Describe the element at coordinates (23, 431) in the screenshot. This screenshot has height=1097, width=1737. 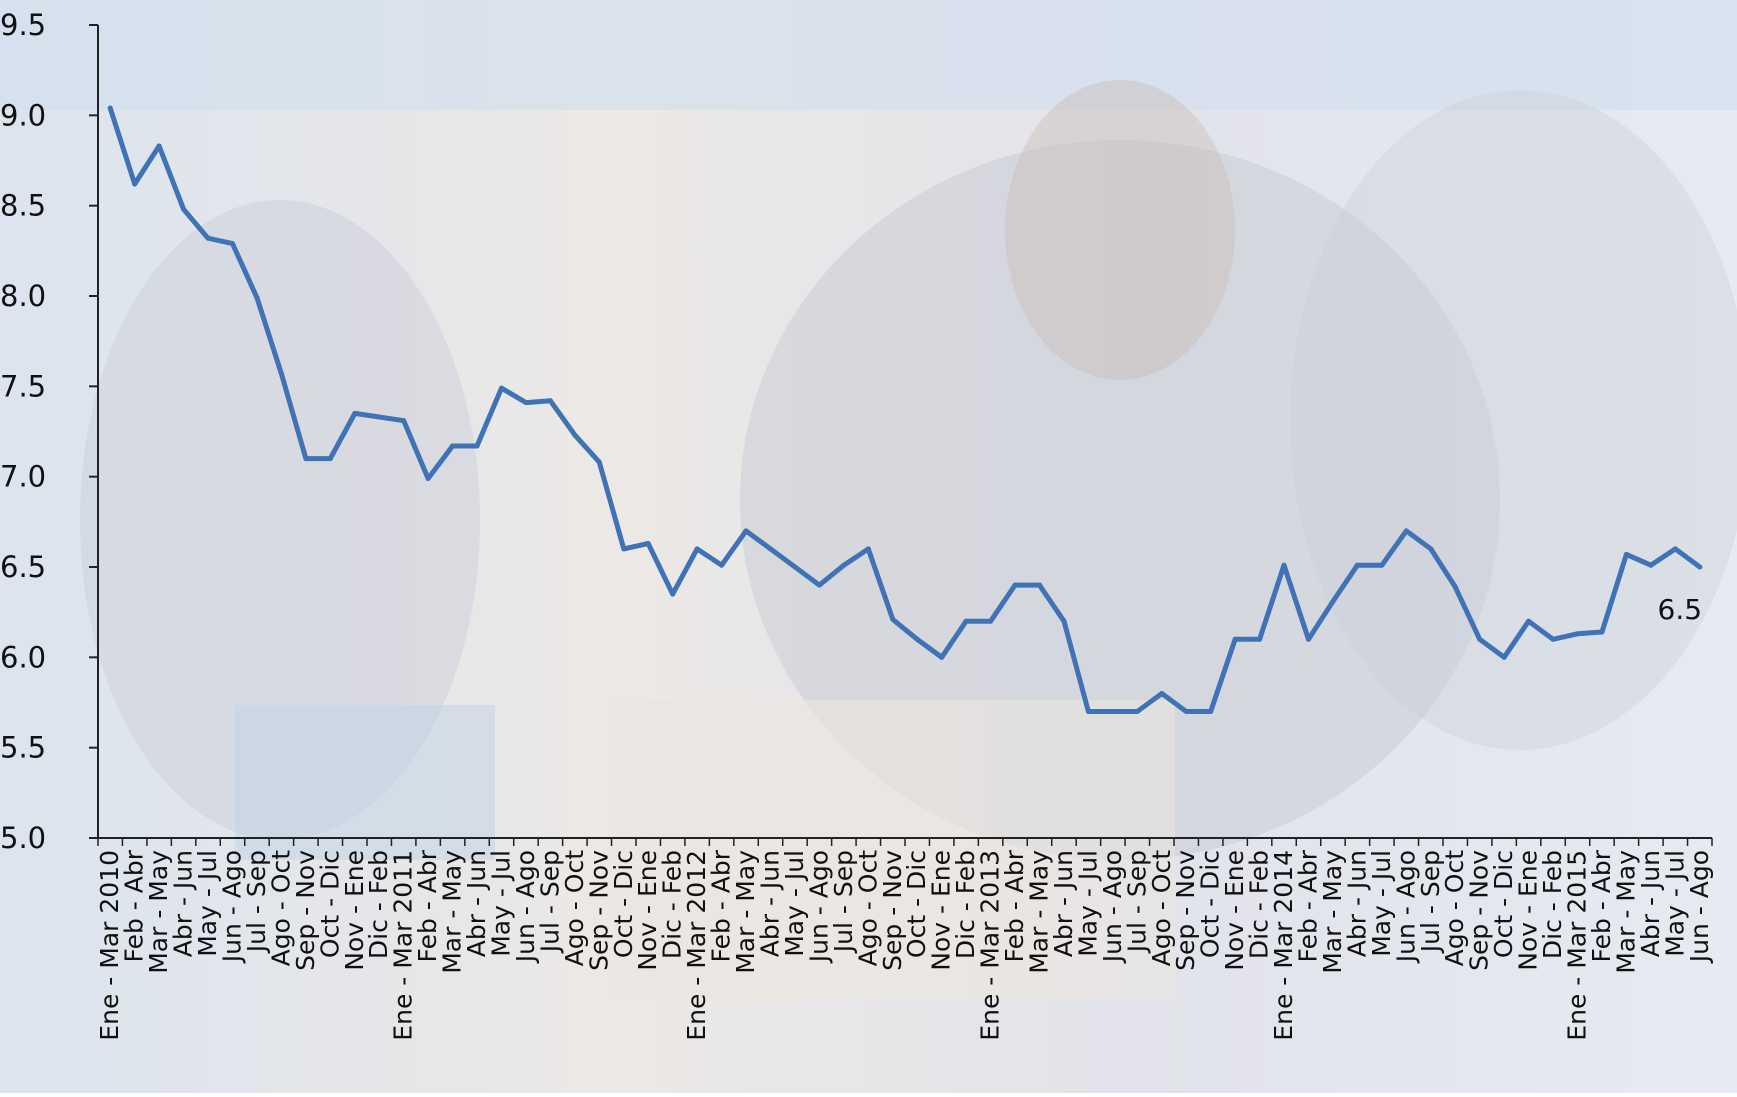
I see `y-tick-labels: 5.0 5.5 6.0 6.5 7.0 7.5 8.0 8.5 9.0 9.5` at that location.